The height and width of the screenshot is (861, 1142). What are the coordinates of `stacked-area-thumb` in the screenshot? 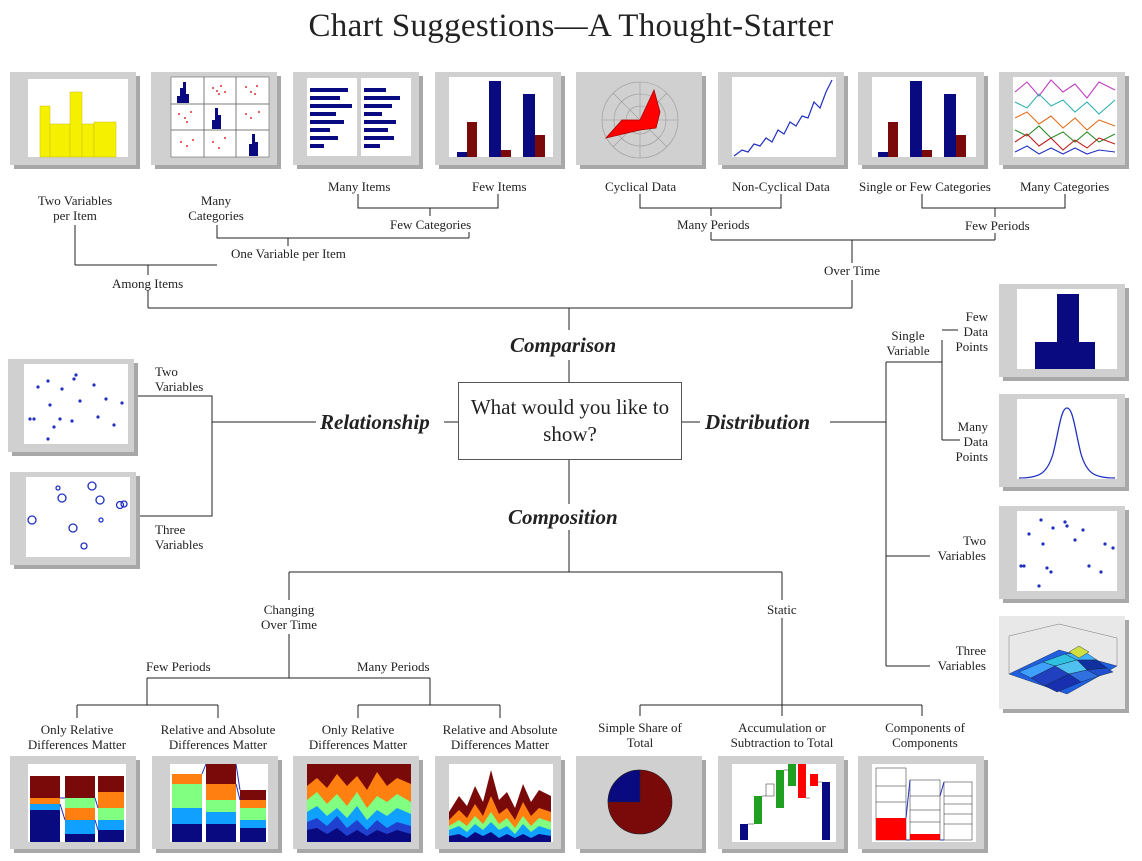 It's located at (498, 802).